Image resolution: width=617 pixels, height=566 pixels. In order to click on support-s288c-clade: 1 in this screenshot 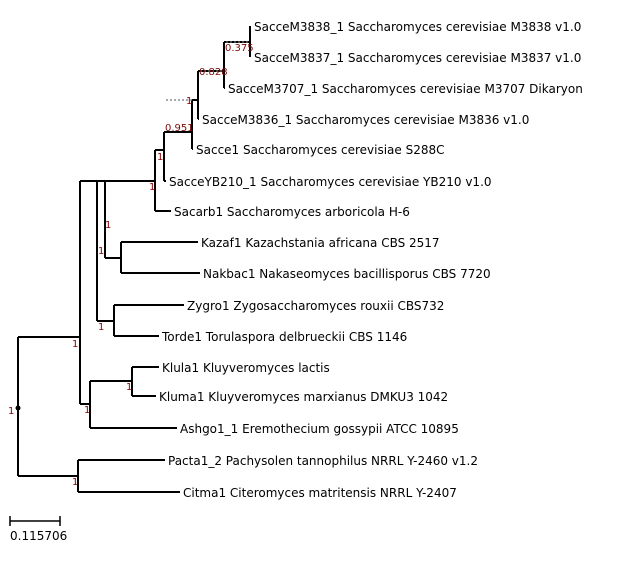, I will do `click(189, 101)`.